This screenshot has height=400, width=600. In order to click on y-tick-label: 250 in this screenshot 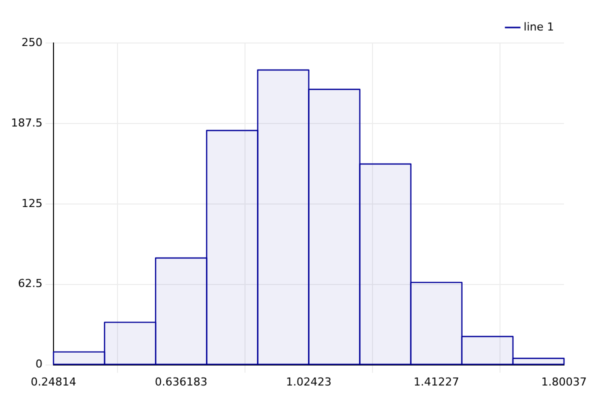, I will do `click(31, 42)`.